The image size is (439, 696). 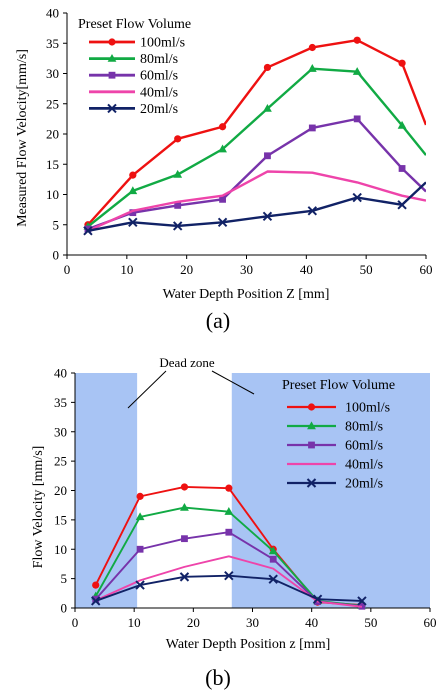 What do you see at coordinates (60, 549) in the screenshot?
I see `y-tick-label: 10` at bounding box center [60, 549].